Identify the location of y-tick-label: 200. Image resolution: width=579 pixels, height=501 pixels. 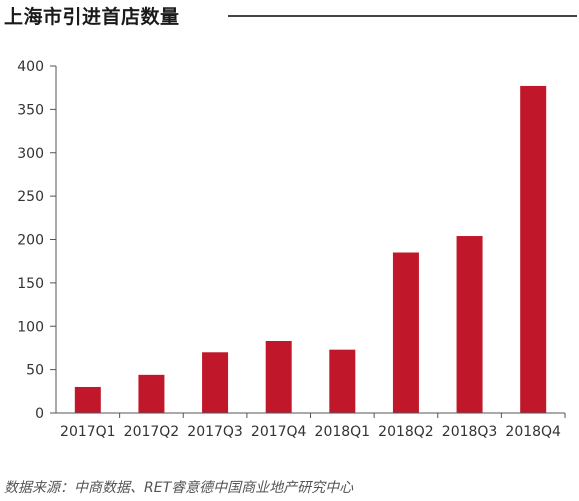
(30, 241).